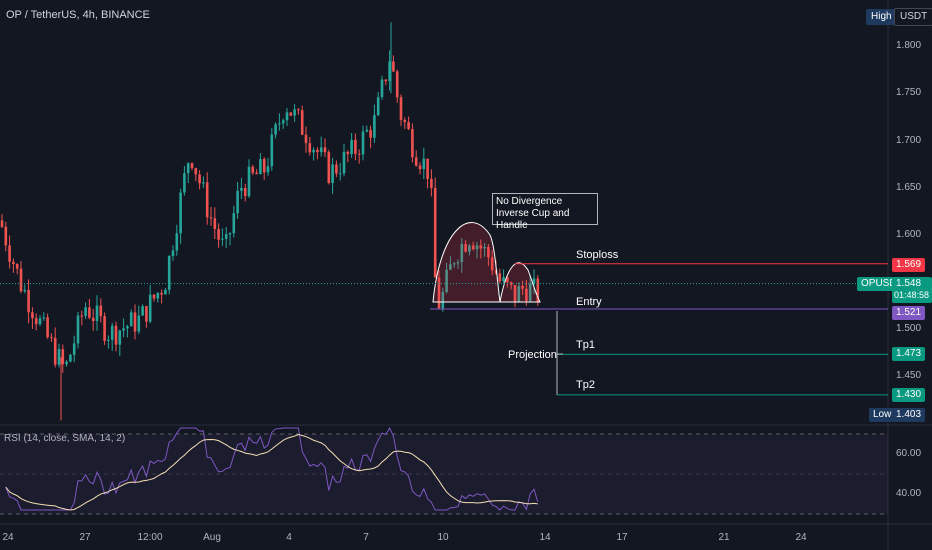  I want to click on rsi-tick: 60.00, so click(909, 453).